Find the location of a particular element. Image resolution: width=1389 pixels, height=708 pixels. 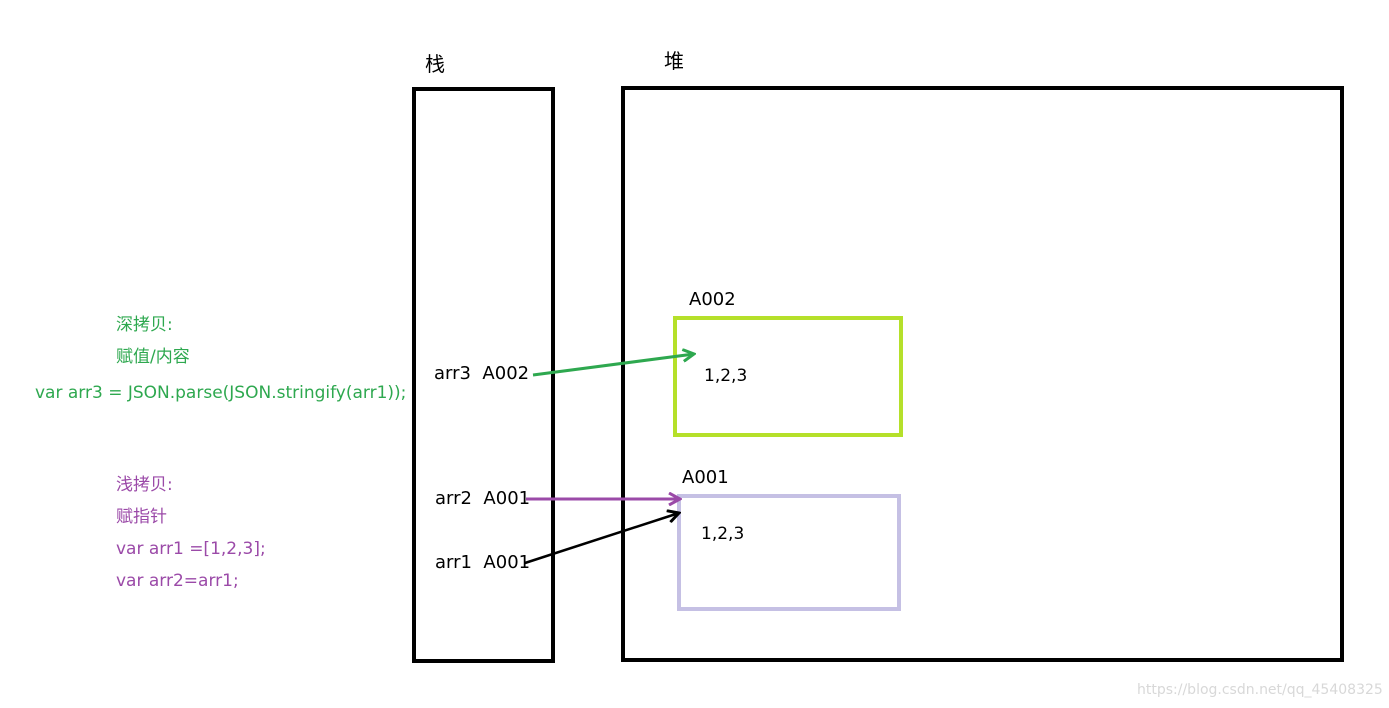

shallow-copy-code-line1: var arr1 =[1,2,3]; is located at coordinates (191, 549).